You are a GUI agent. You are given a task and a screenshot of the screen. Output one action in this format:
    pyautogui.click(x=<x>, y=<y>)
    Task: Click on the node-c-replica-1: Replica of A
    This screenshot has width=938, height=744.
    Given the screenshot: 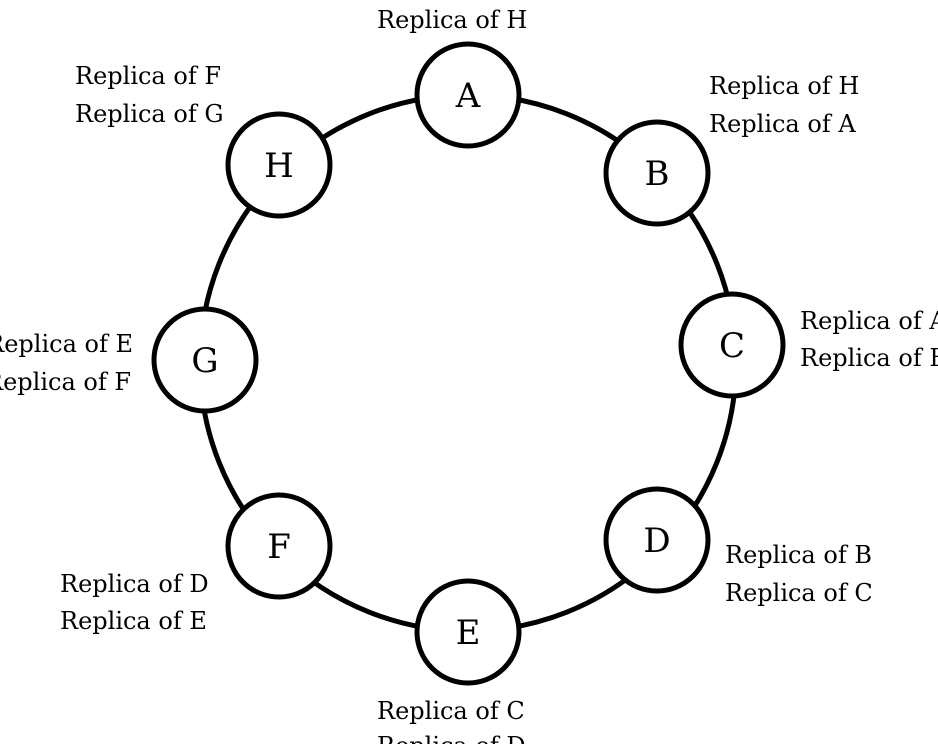 What is the action you would take?
    pyautogui.click(x=869, y=321)
    